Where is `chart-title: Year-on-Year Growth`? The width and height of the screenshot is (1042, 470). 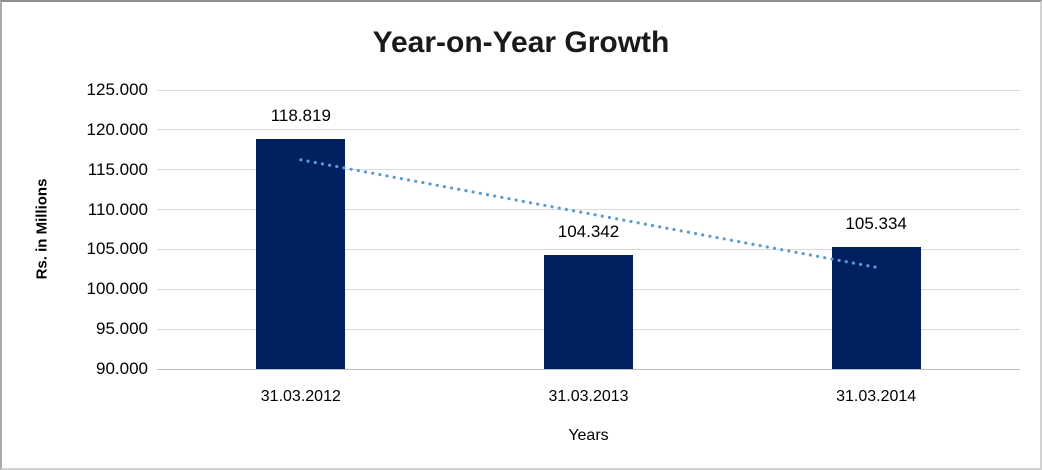 chart-title: Year-on-Year Growth is located at coordinates (521, 42).